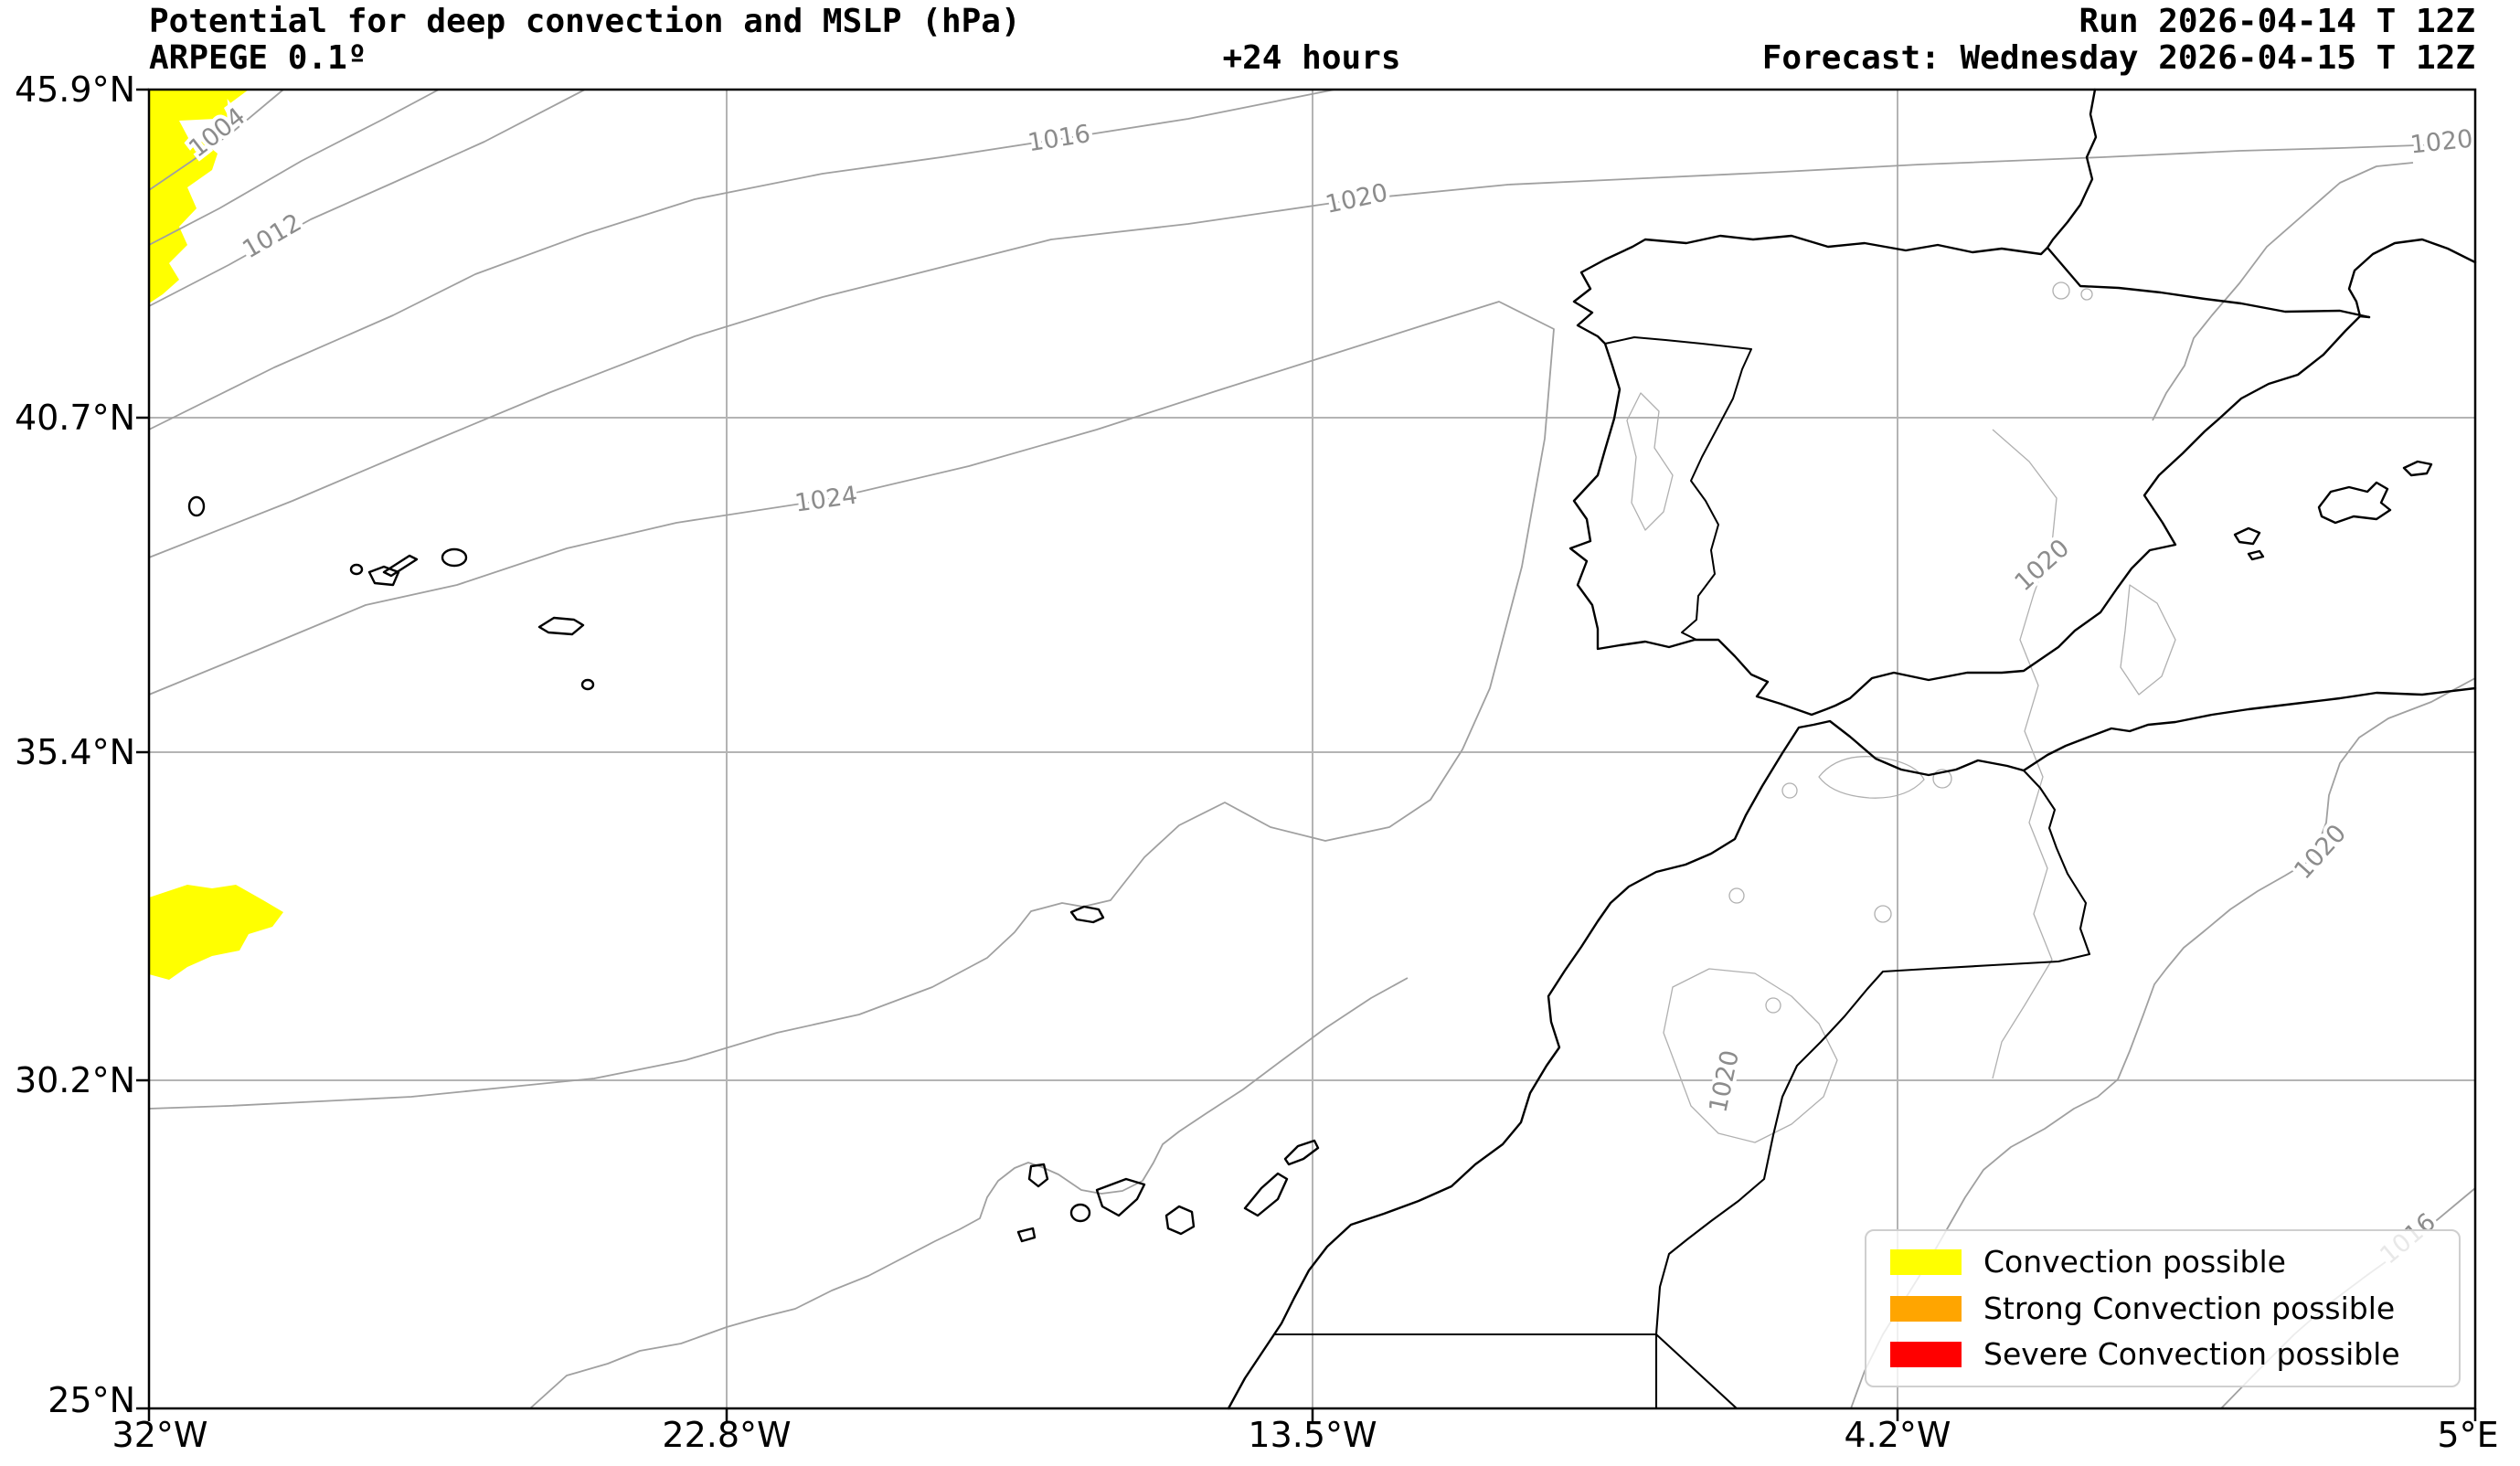  Describe the element at coordinates (92, 1400) in the screenshot. I see `y-tick-25n: 25°N` at that location.